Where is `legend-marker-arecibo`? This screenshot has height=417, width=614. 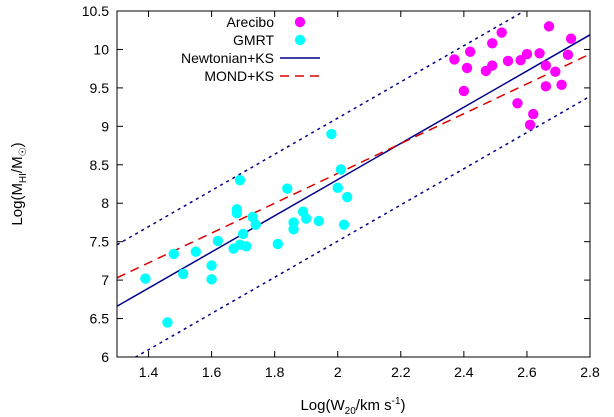
legend-marker-arecibo is located at coordinates (300, 22).